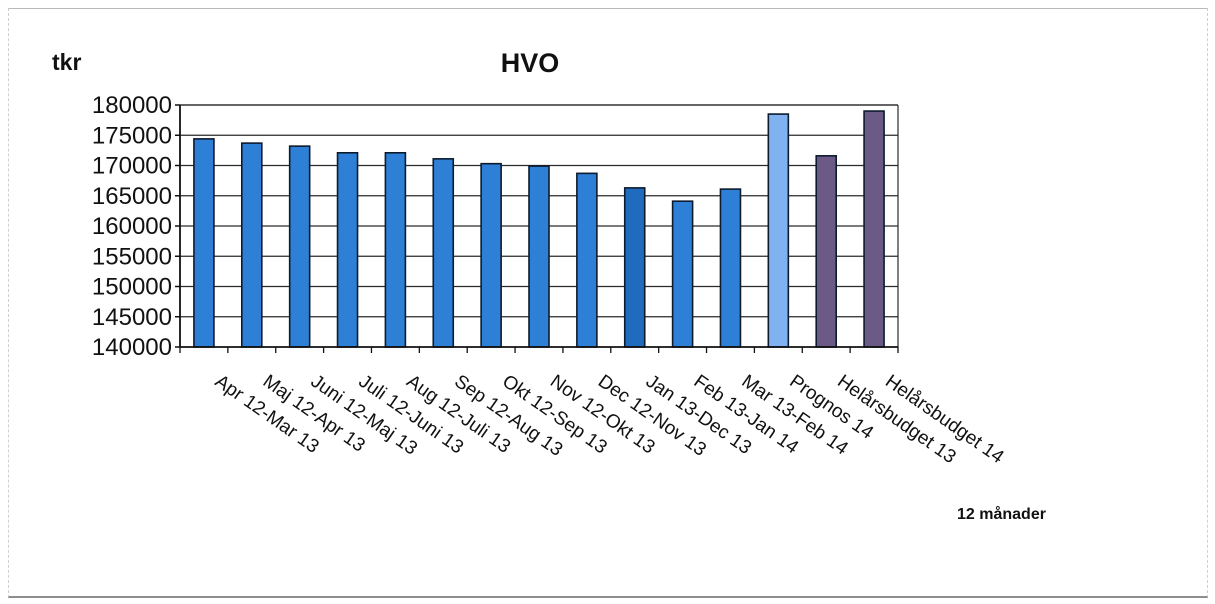 The image size is (1215, 604). What do you see at coordinates (132, 256) in the screenshot?
I see `y-tick-label: 155000` at bounding box center [132, 256].